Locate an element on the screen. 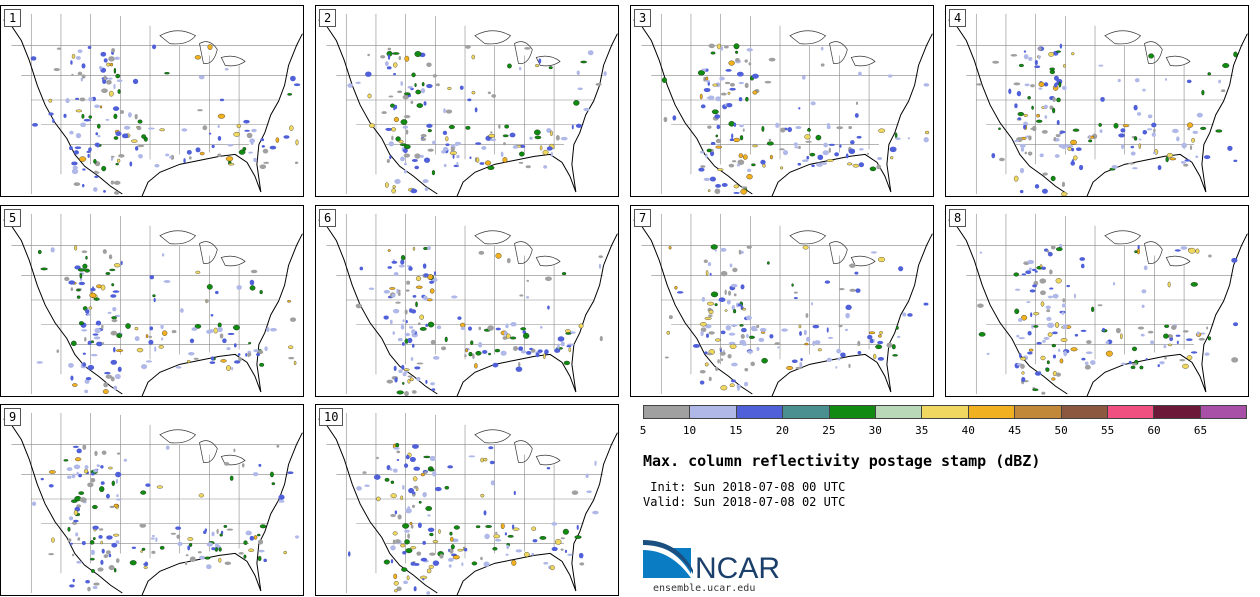  colorbar-tick-label: 40 is located at coordinates (968, 430).